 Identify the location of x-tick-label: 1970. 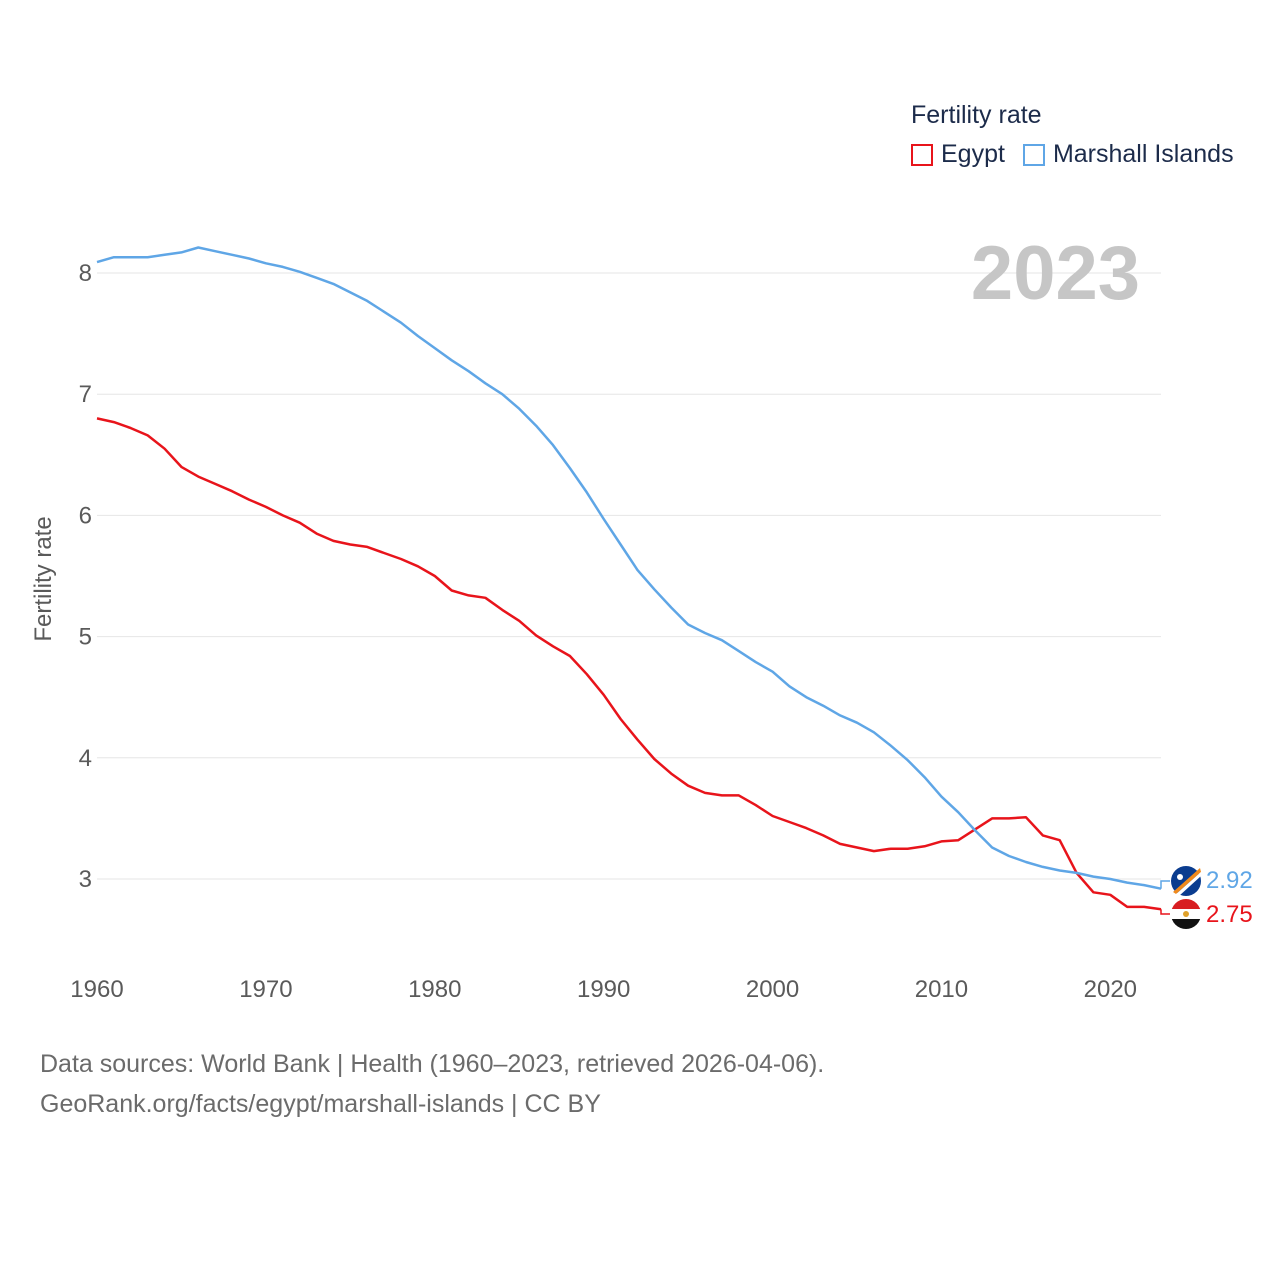
(265, 989).